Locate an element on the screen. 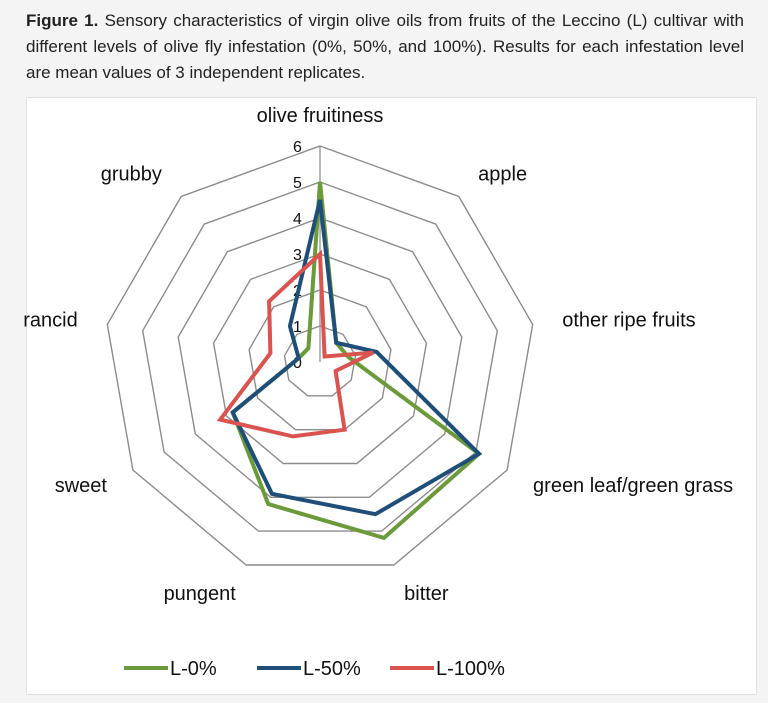 This screenshot has height=703, width=768. axis-label-4: bitter is located at coordinates (426, 594).